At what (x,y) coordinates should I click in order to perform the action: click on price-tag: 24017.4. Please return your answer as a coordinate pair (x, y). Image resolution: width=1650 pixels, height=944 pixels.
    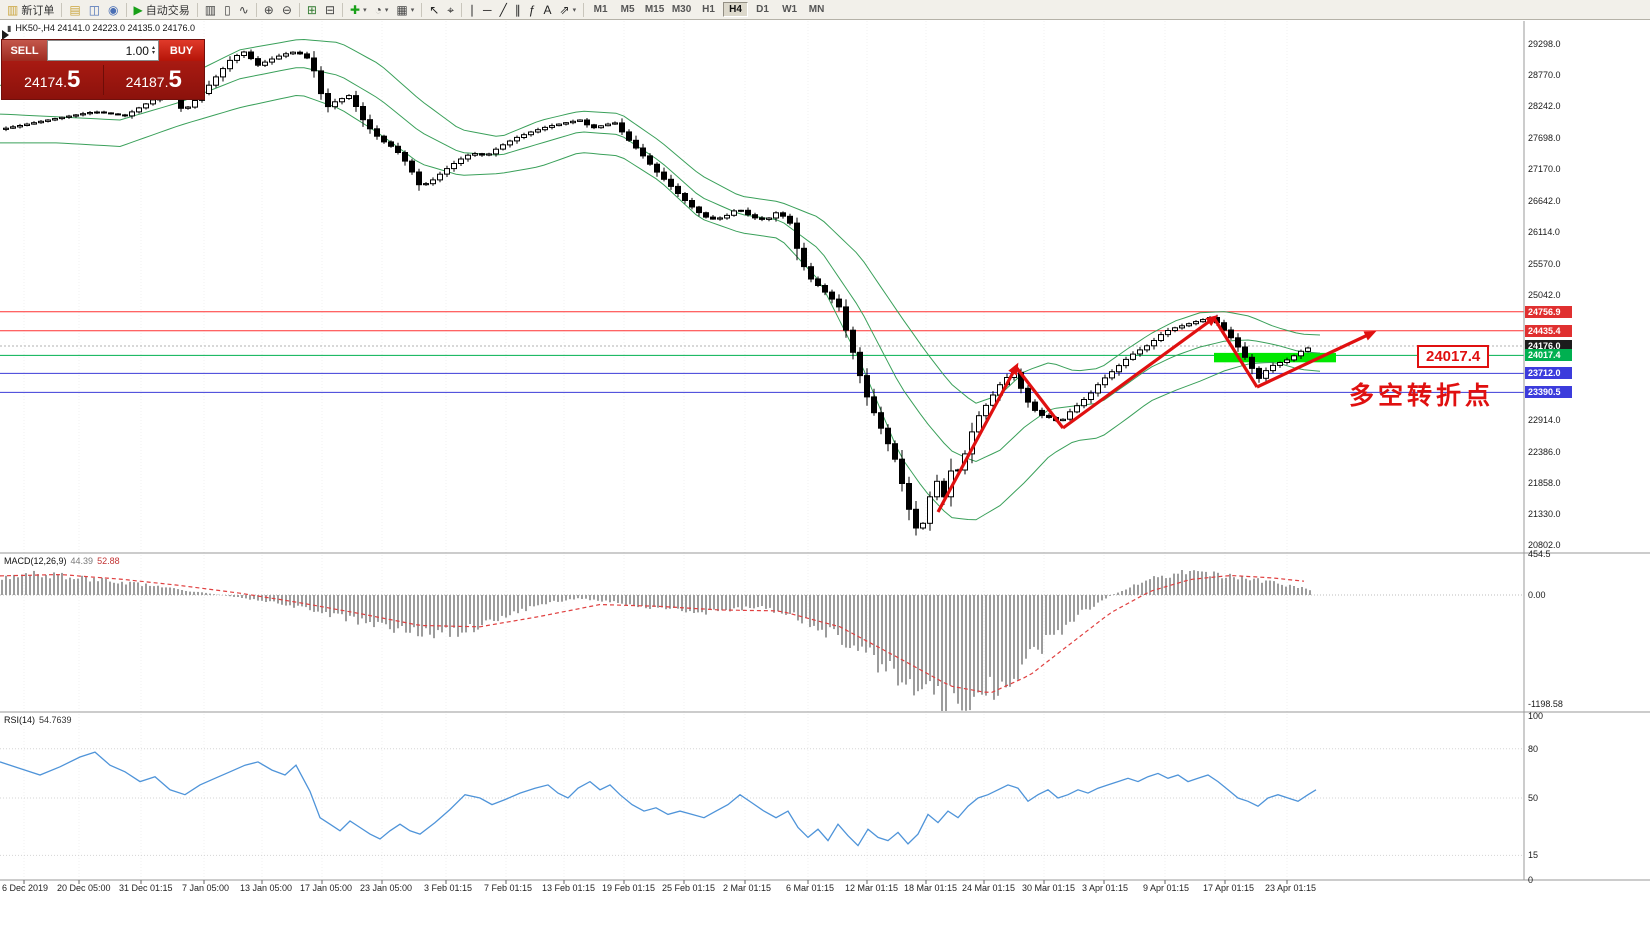
    Looking at the image, I should click on (1548, 355).